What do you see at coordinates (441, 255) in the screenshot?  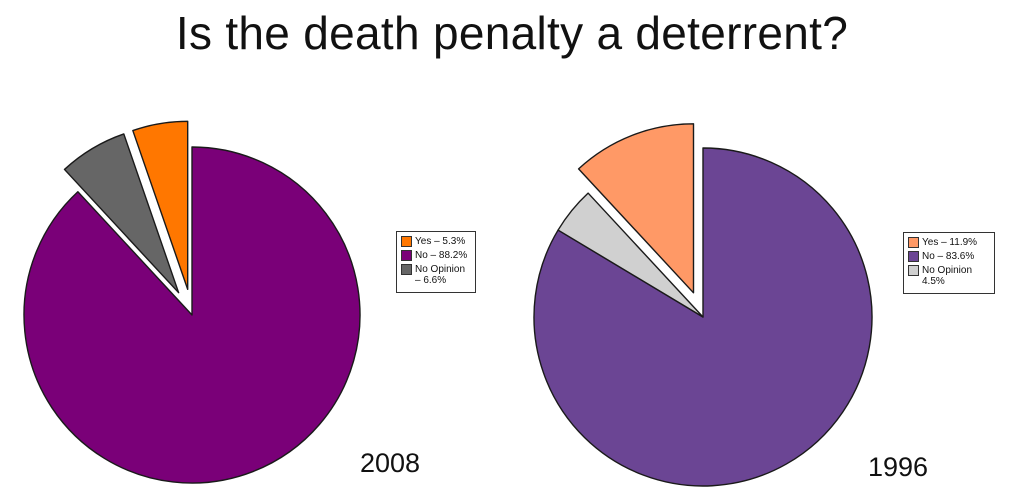 I see `legend-label-no: No – 88.2%` at bounding box center [441, 255].